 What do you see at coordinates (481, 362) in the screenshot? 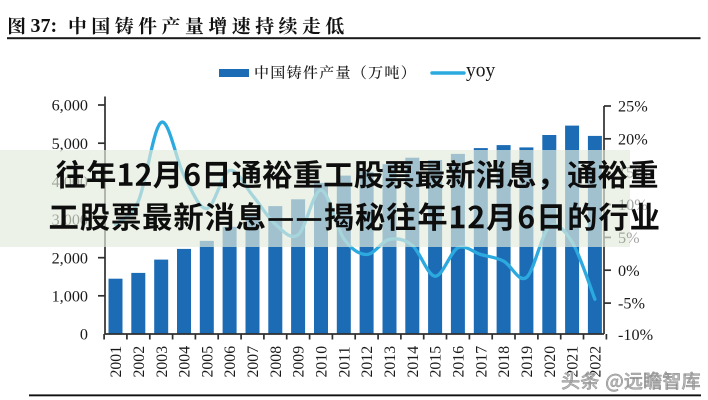
I see `svg-text: 2017` at bounding box center [481, 362].